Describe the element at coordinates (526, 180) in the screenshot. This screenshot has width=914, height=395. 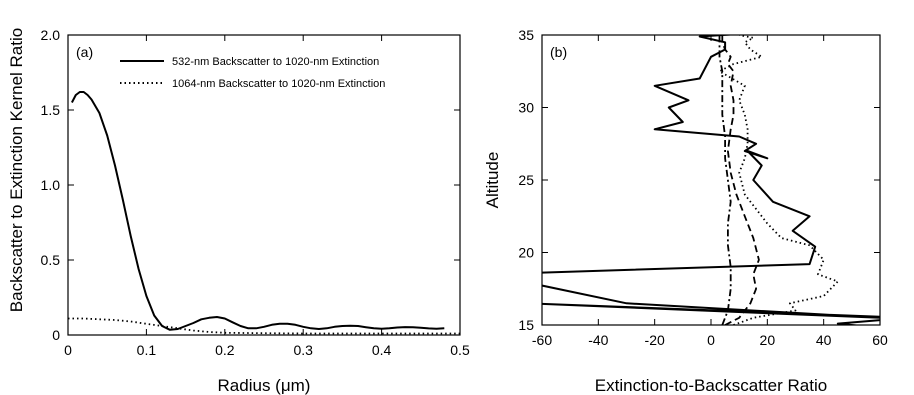
I see `y-tick-label: 25` at that location.